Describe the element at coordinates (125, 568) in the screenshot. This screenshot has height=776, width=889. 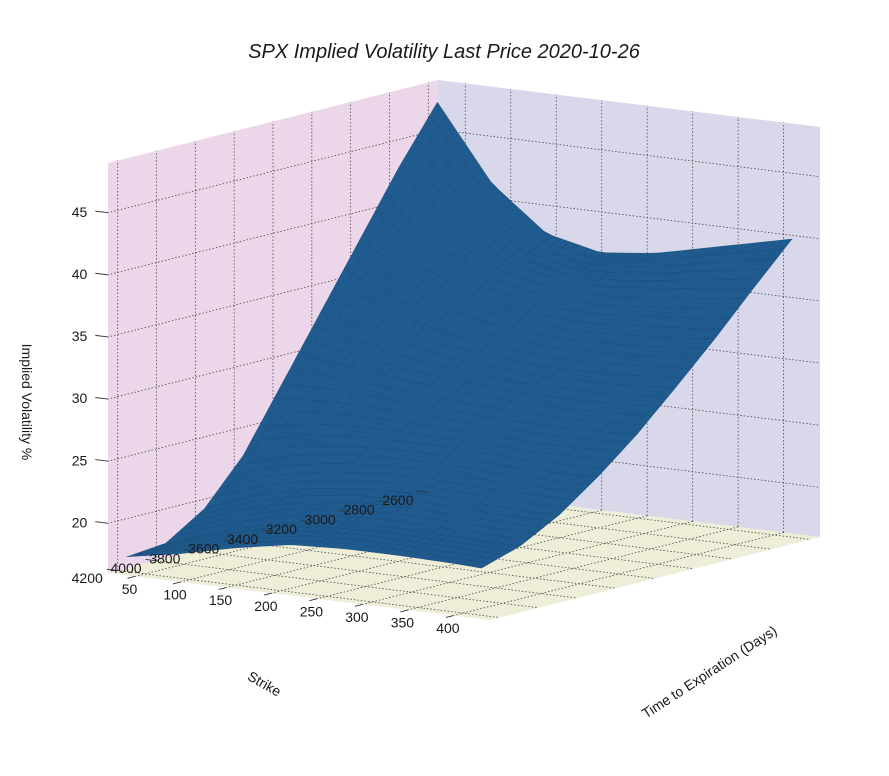
I see `x-tick-label: 4000` at that location.